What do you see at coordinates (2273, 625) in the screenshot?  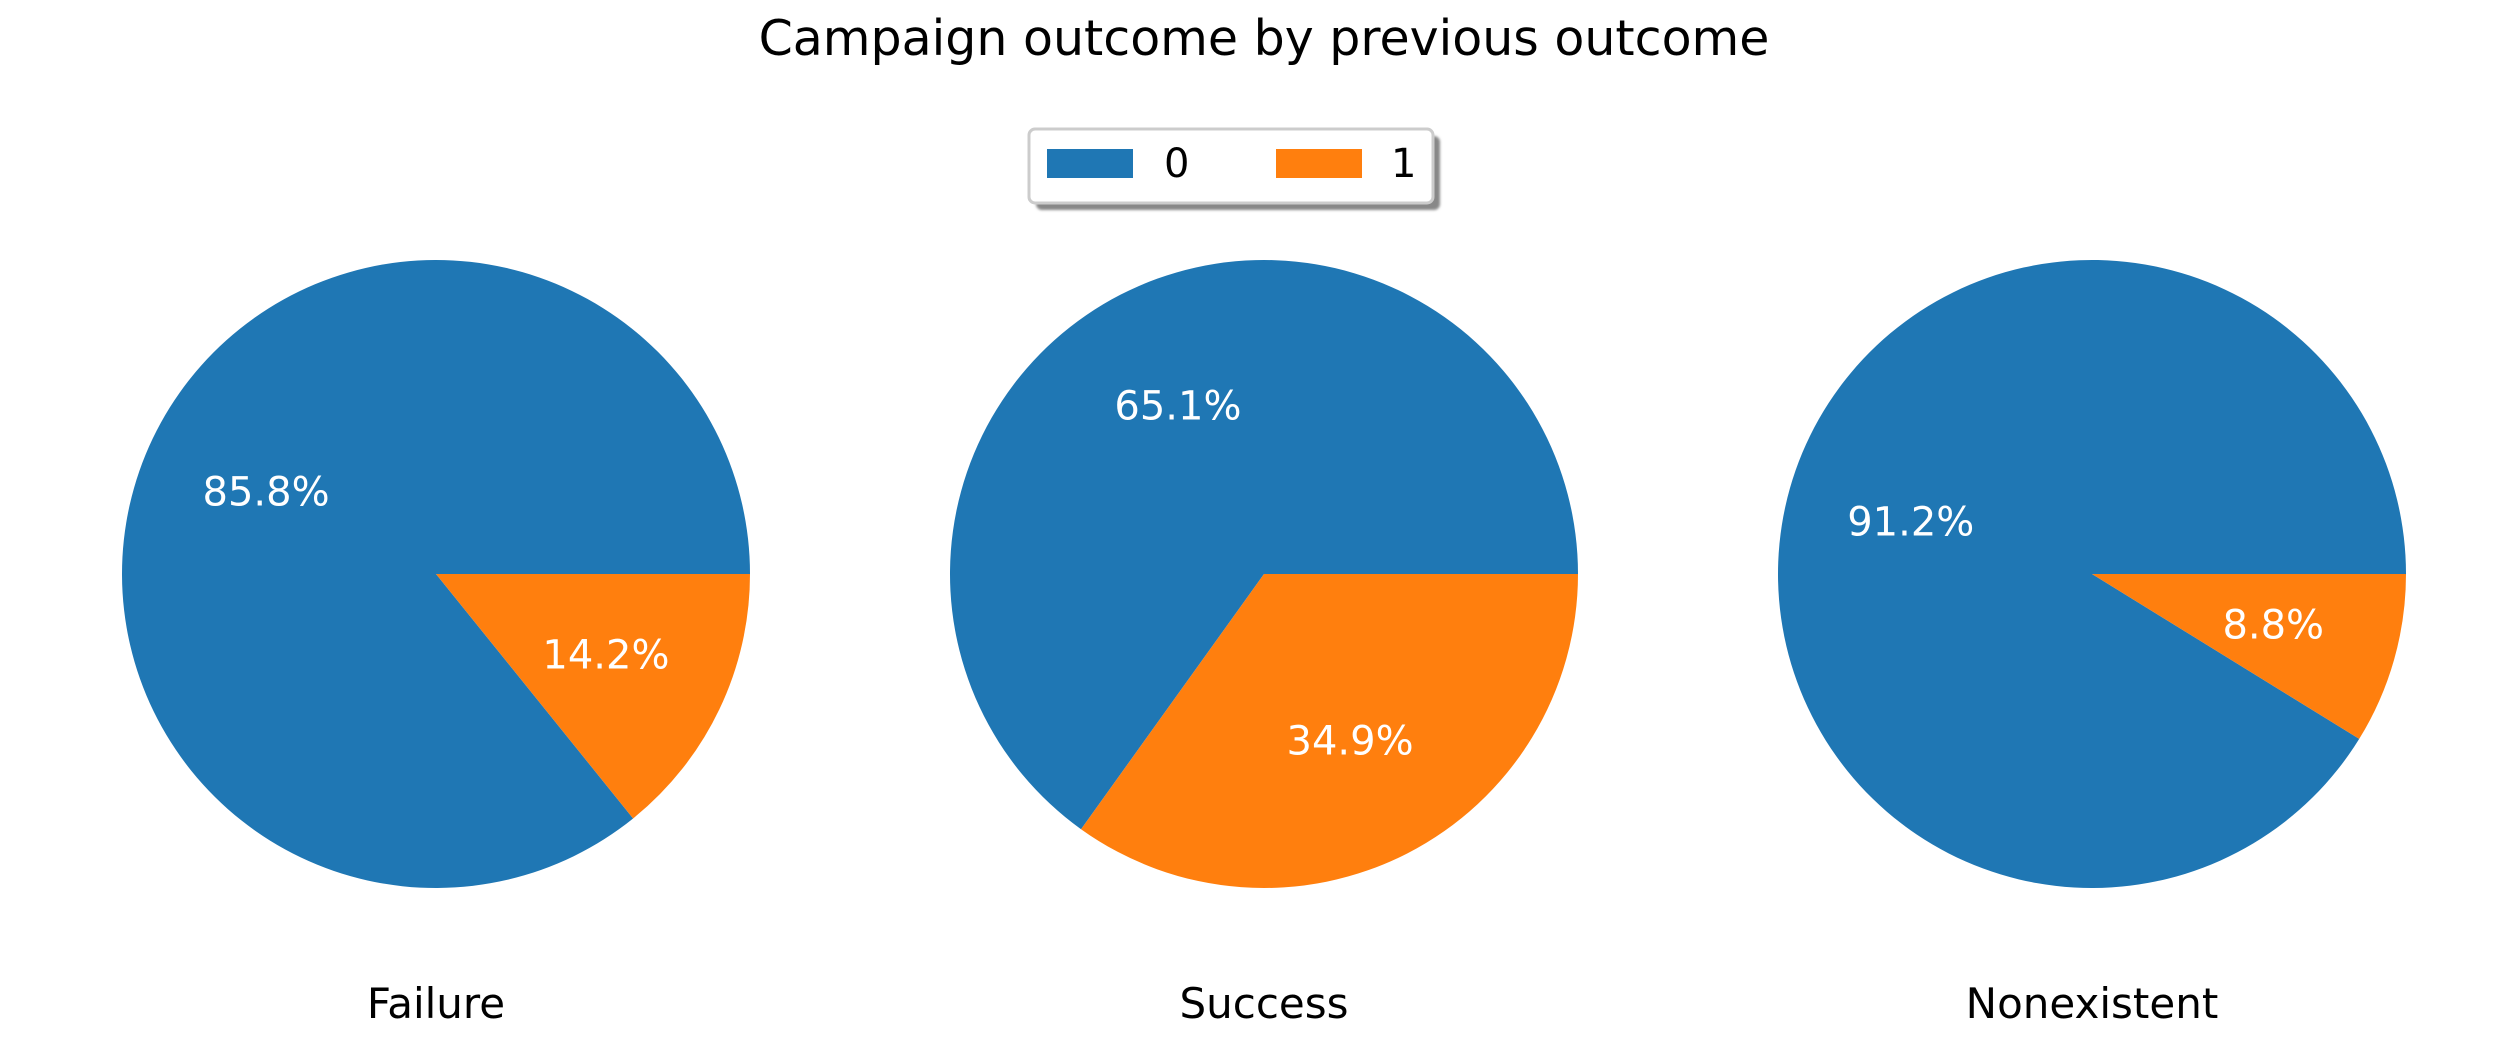 I see `pie-slice-label-nonexistent-1: 8.8%` at bounding box center [2273, 625].